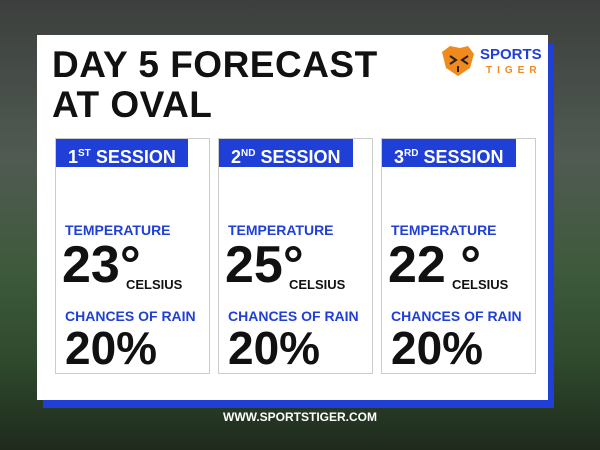  I want to click on session-suffix: RD, so click(411, 153).